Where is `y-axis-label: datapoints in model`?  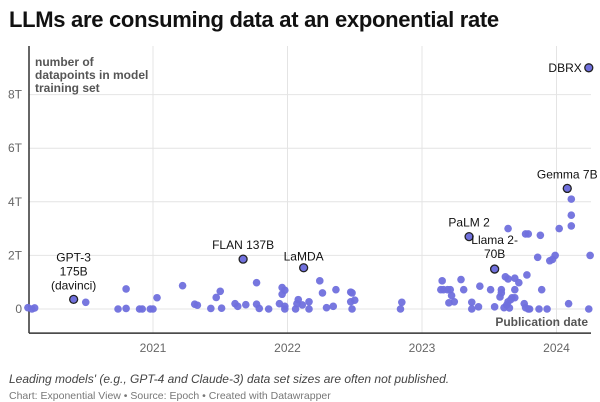
y-axis-label: datapoints in model is located at coordinates (91, 75).